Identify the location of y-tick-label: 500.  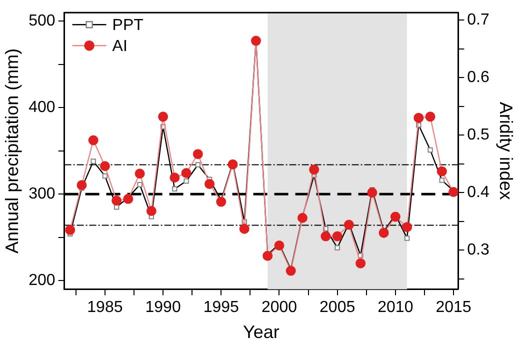
(42, 21).